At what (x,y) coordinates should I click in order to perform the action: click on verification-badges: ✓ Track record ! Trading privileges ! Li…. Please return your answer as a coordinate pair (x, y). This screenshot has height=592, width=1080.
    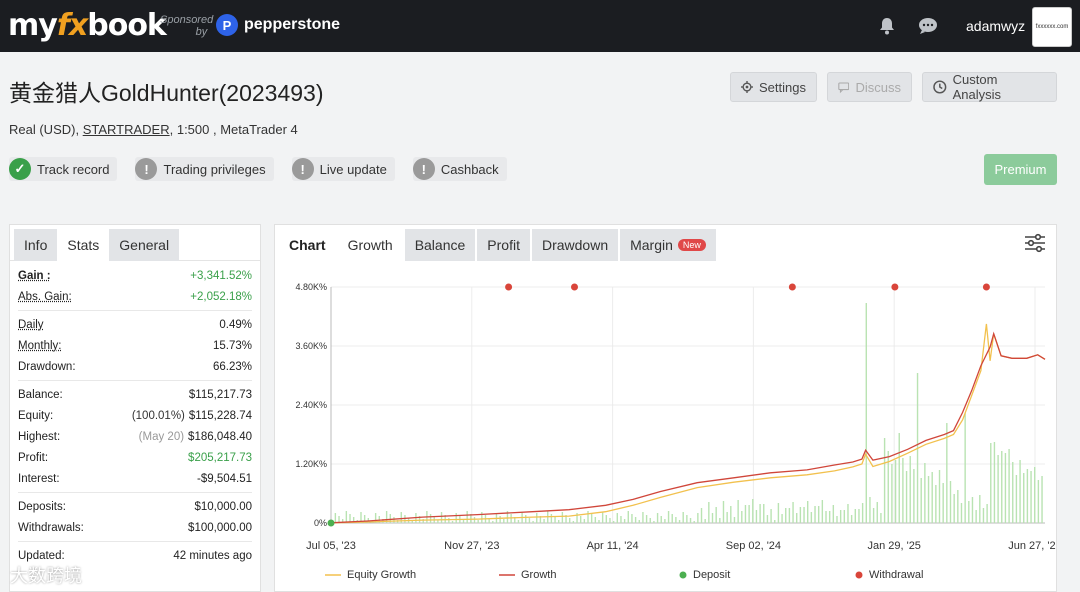
    Looking at the image, I should click on (258, 169).